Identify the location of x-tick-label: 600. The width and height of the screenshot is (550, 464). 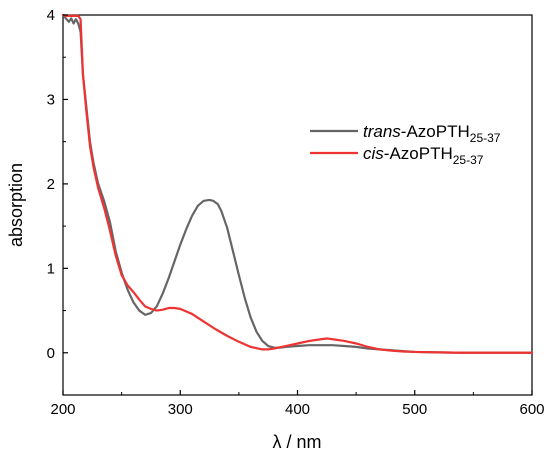
(531, 409).